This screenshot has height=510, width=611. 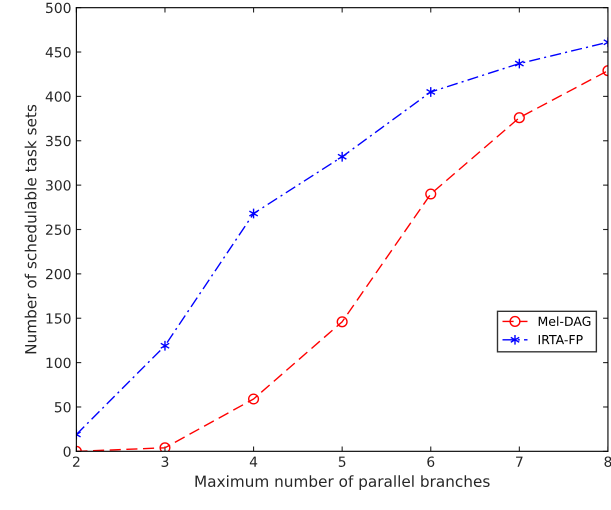 What do you see at coordinates (58, 52) in the screenshot?
I see `y-tick-label: 450` at bounding box center [58, 52].